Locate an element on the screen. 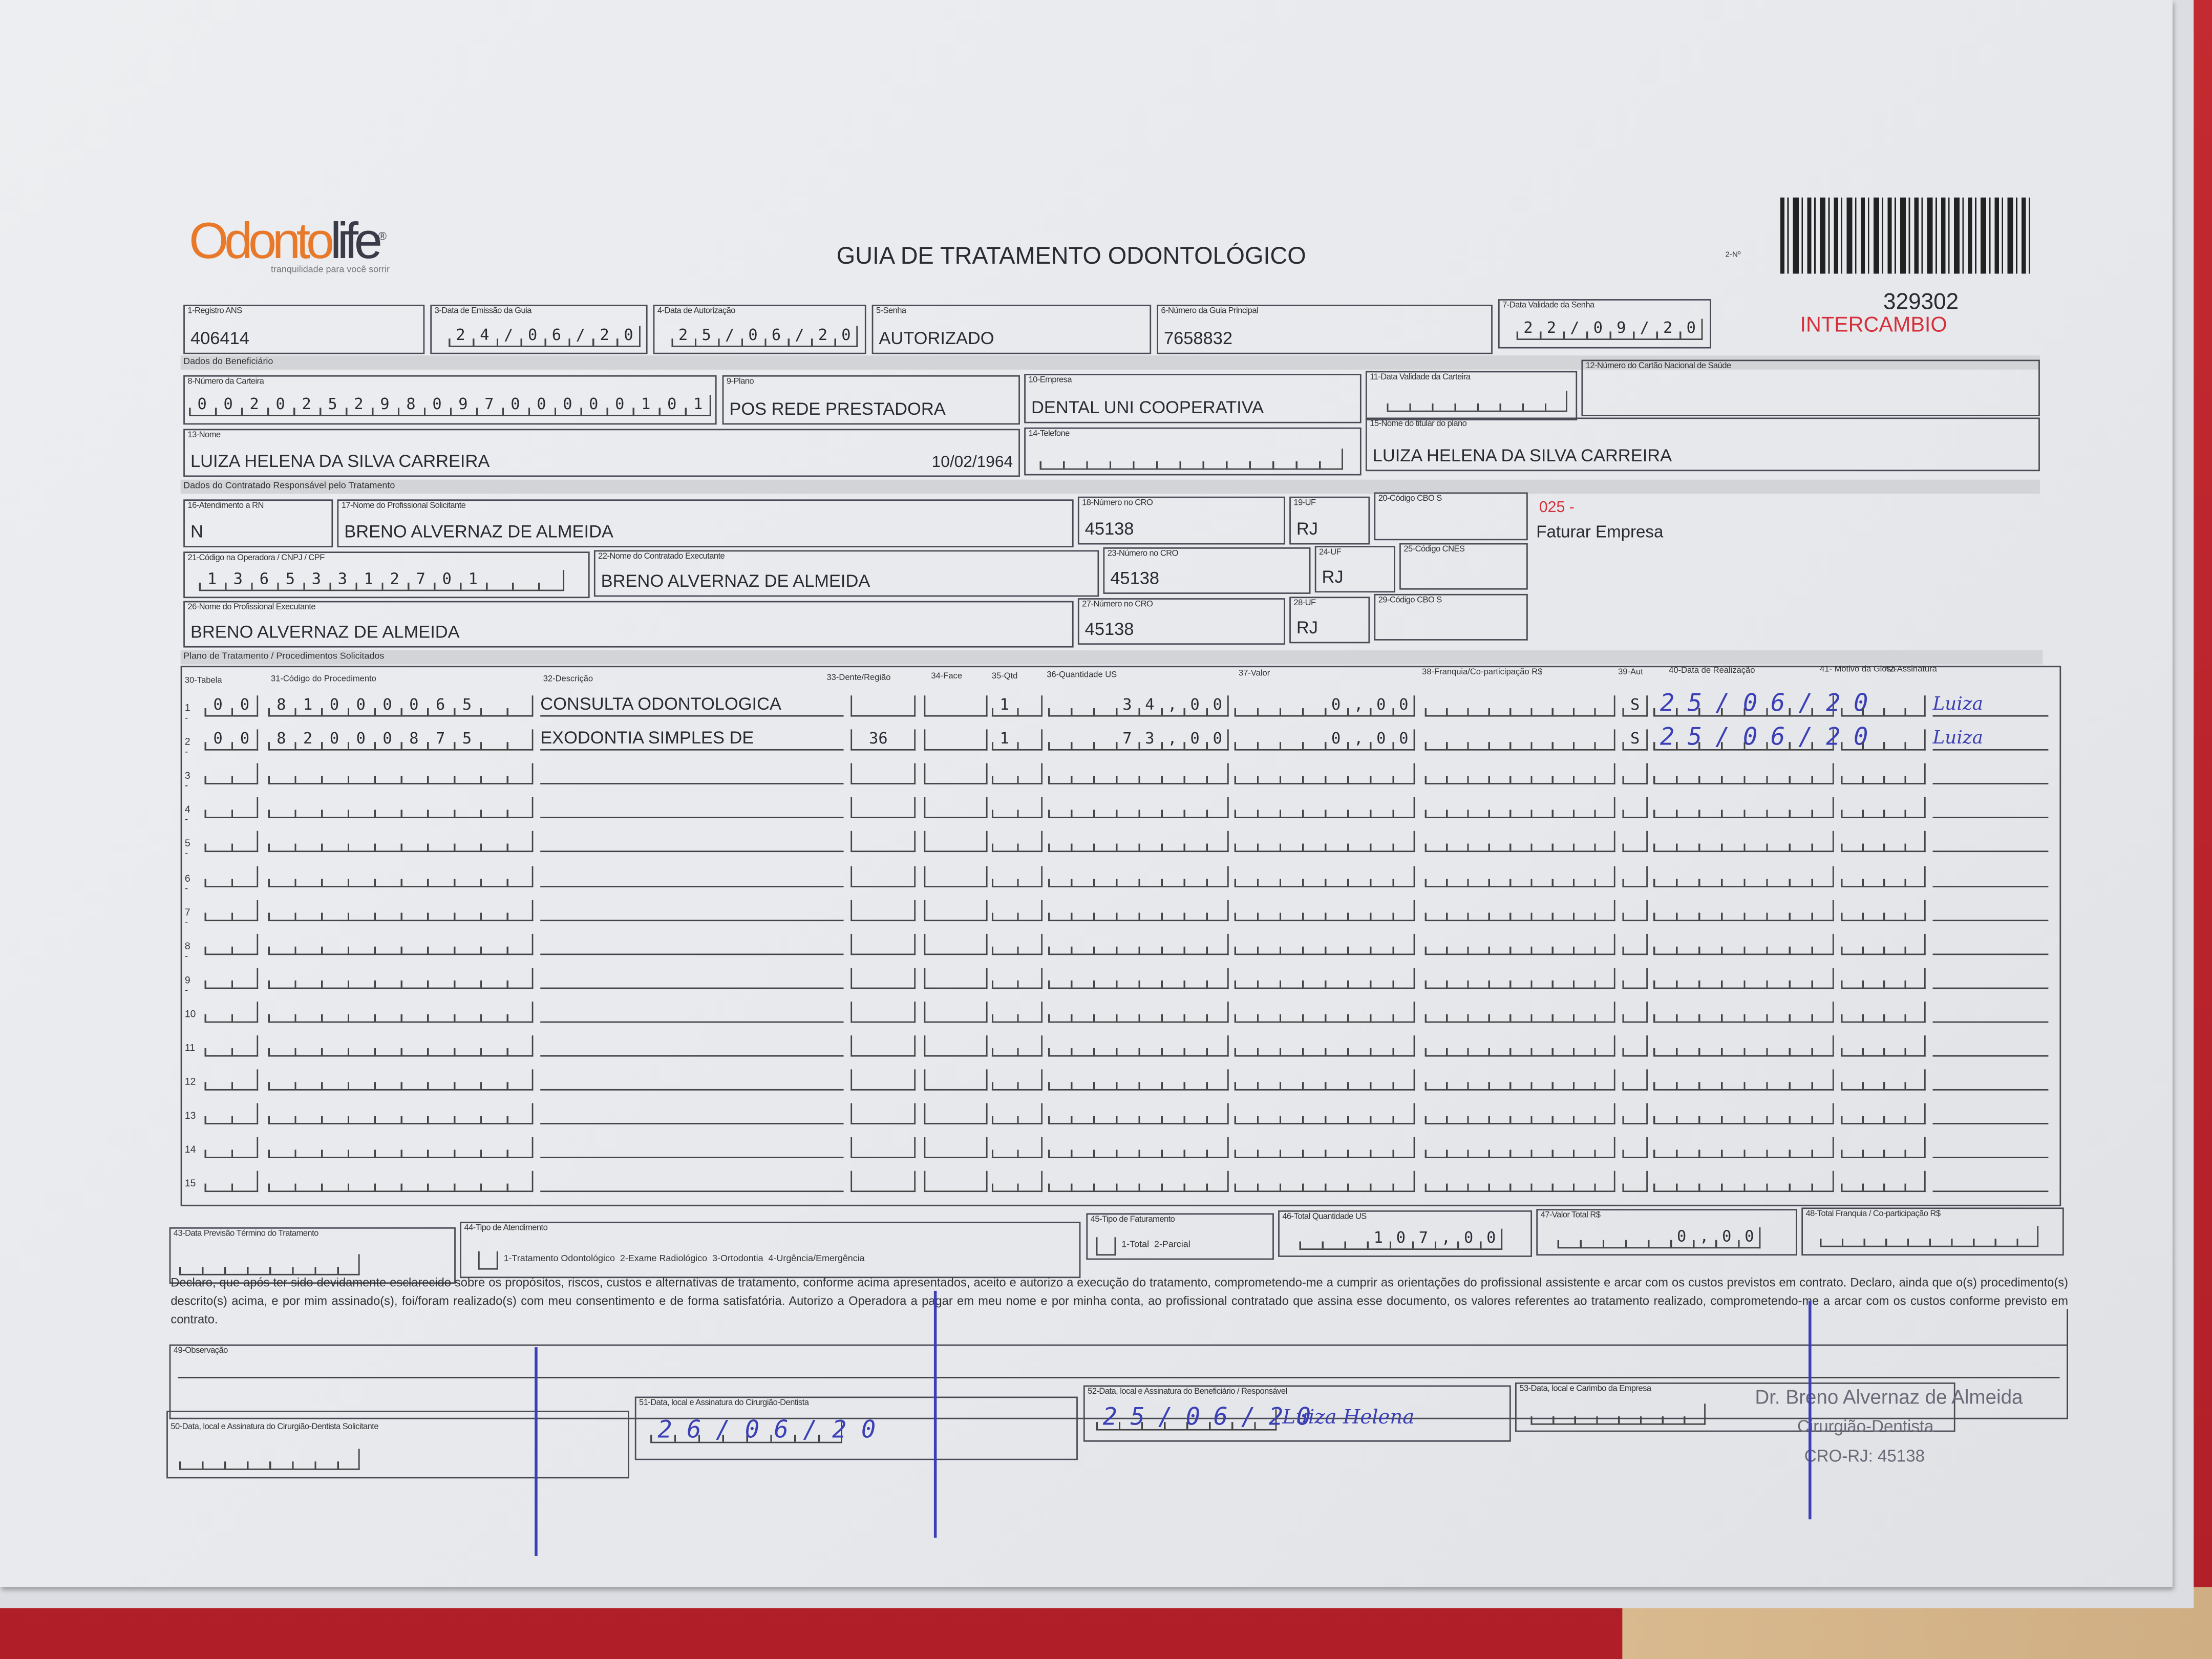  quantidade-us-comb: 34,00 is located at coordinates (1138, 706).